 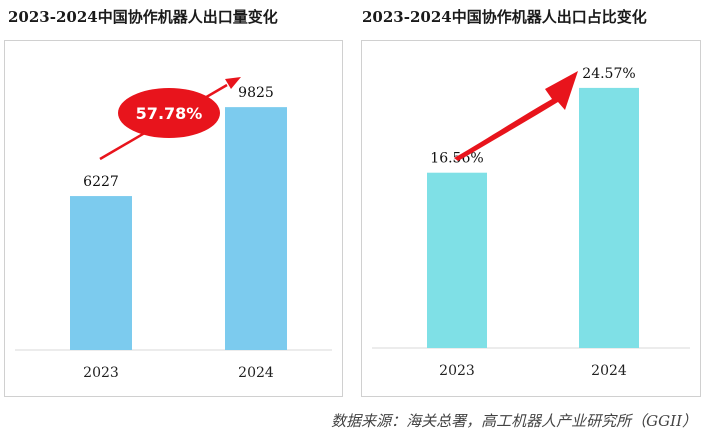 What do you see at coordinates (608, 74) in the screenshot?
I see `value-label-2024: 24.57%` at bounding box center [608, 74].